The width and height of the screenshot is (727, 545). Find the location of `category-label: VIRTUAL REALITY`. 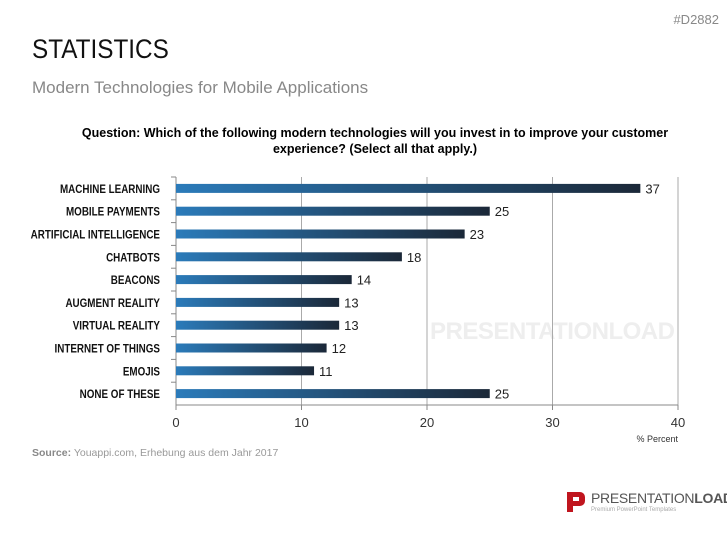

category-label: VIRTUAL REALITY is located at coordinates (117, 326).